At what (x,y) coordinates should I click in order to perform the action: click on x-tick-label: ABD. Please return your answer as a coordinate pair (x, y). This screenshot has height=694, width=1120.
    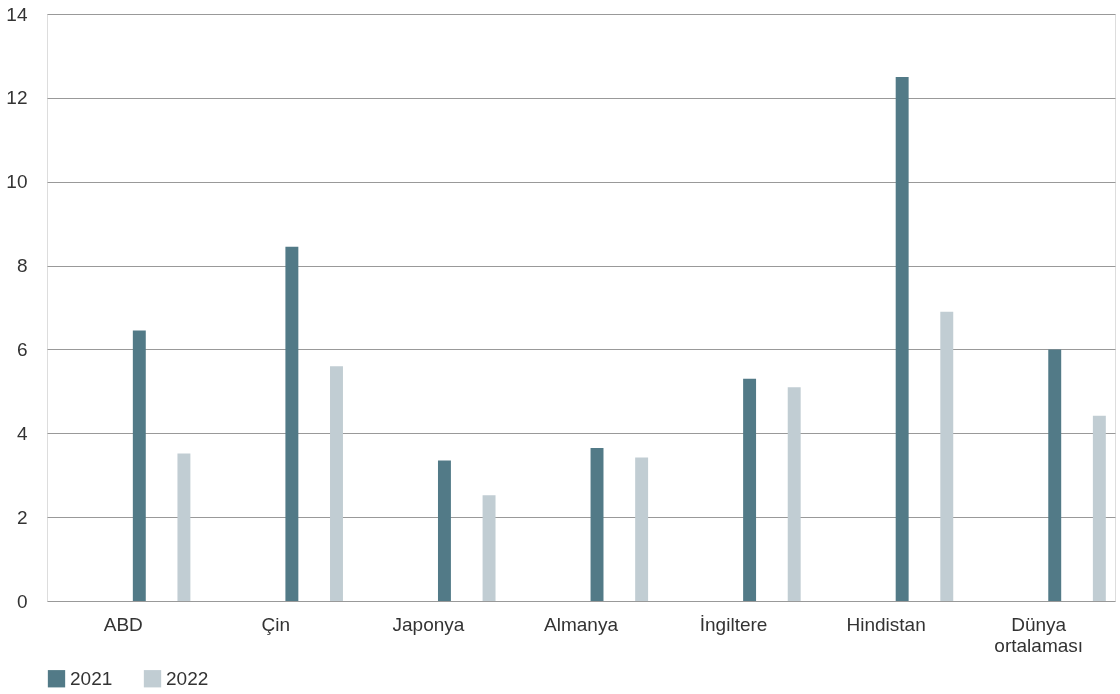
    Looking at the image, I should click on (123, 624).